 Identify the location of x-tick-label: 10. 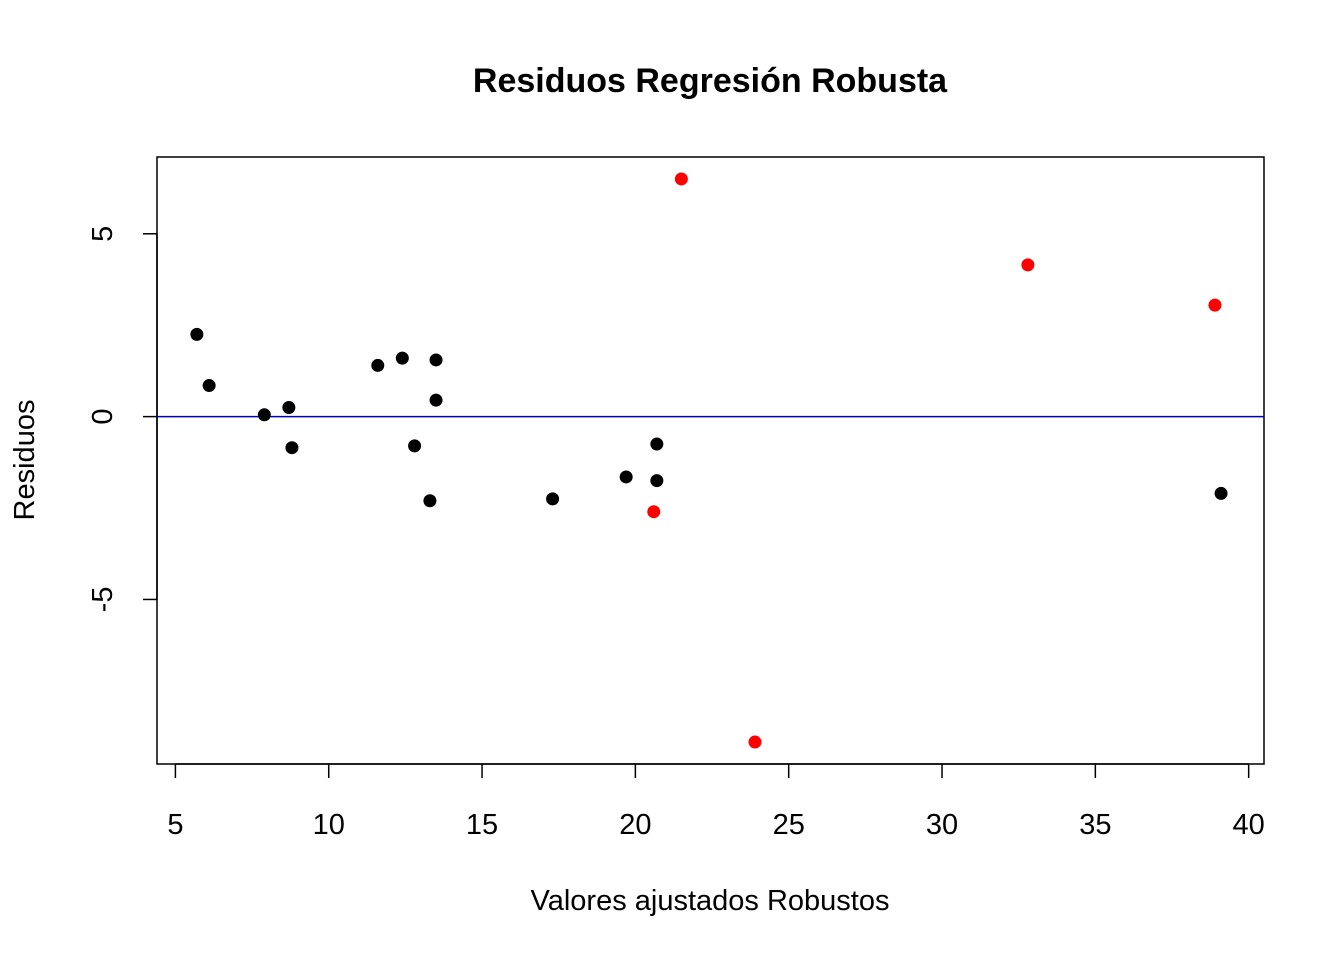
(329, 825).